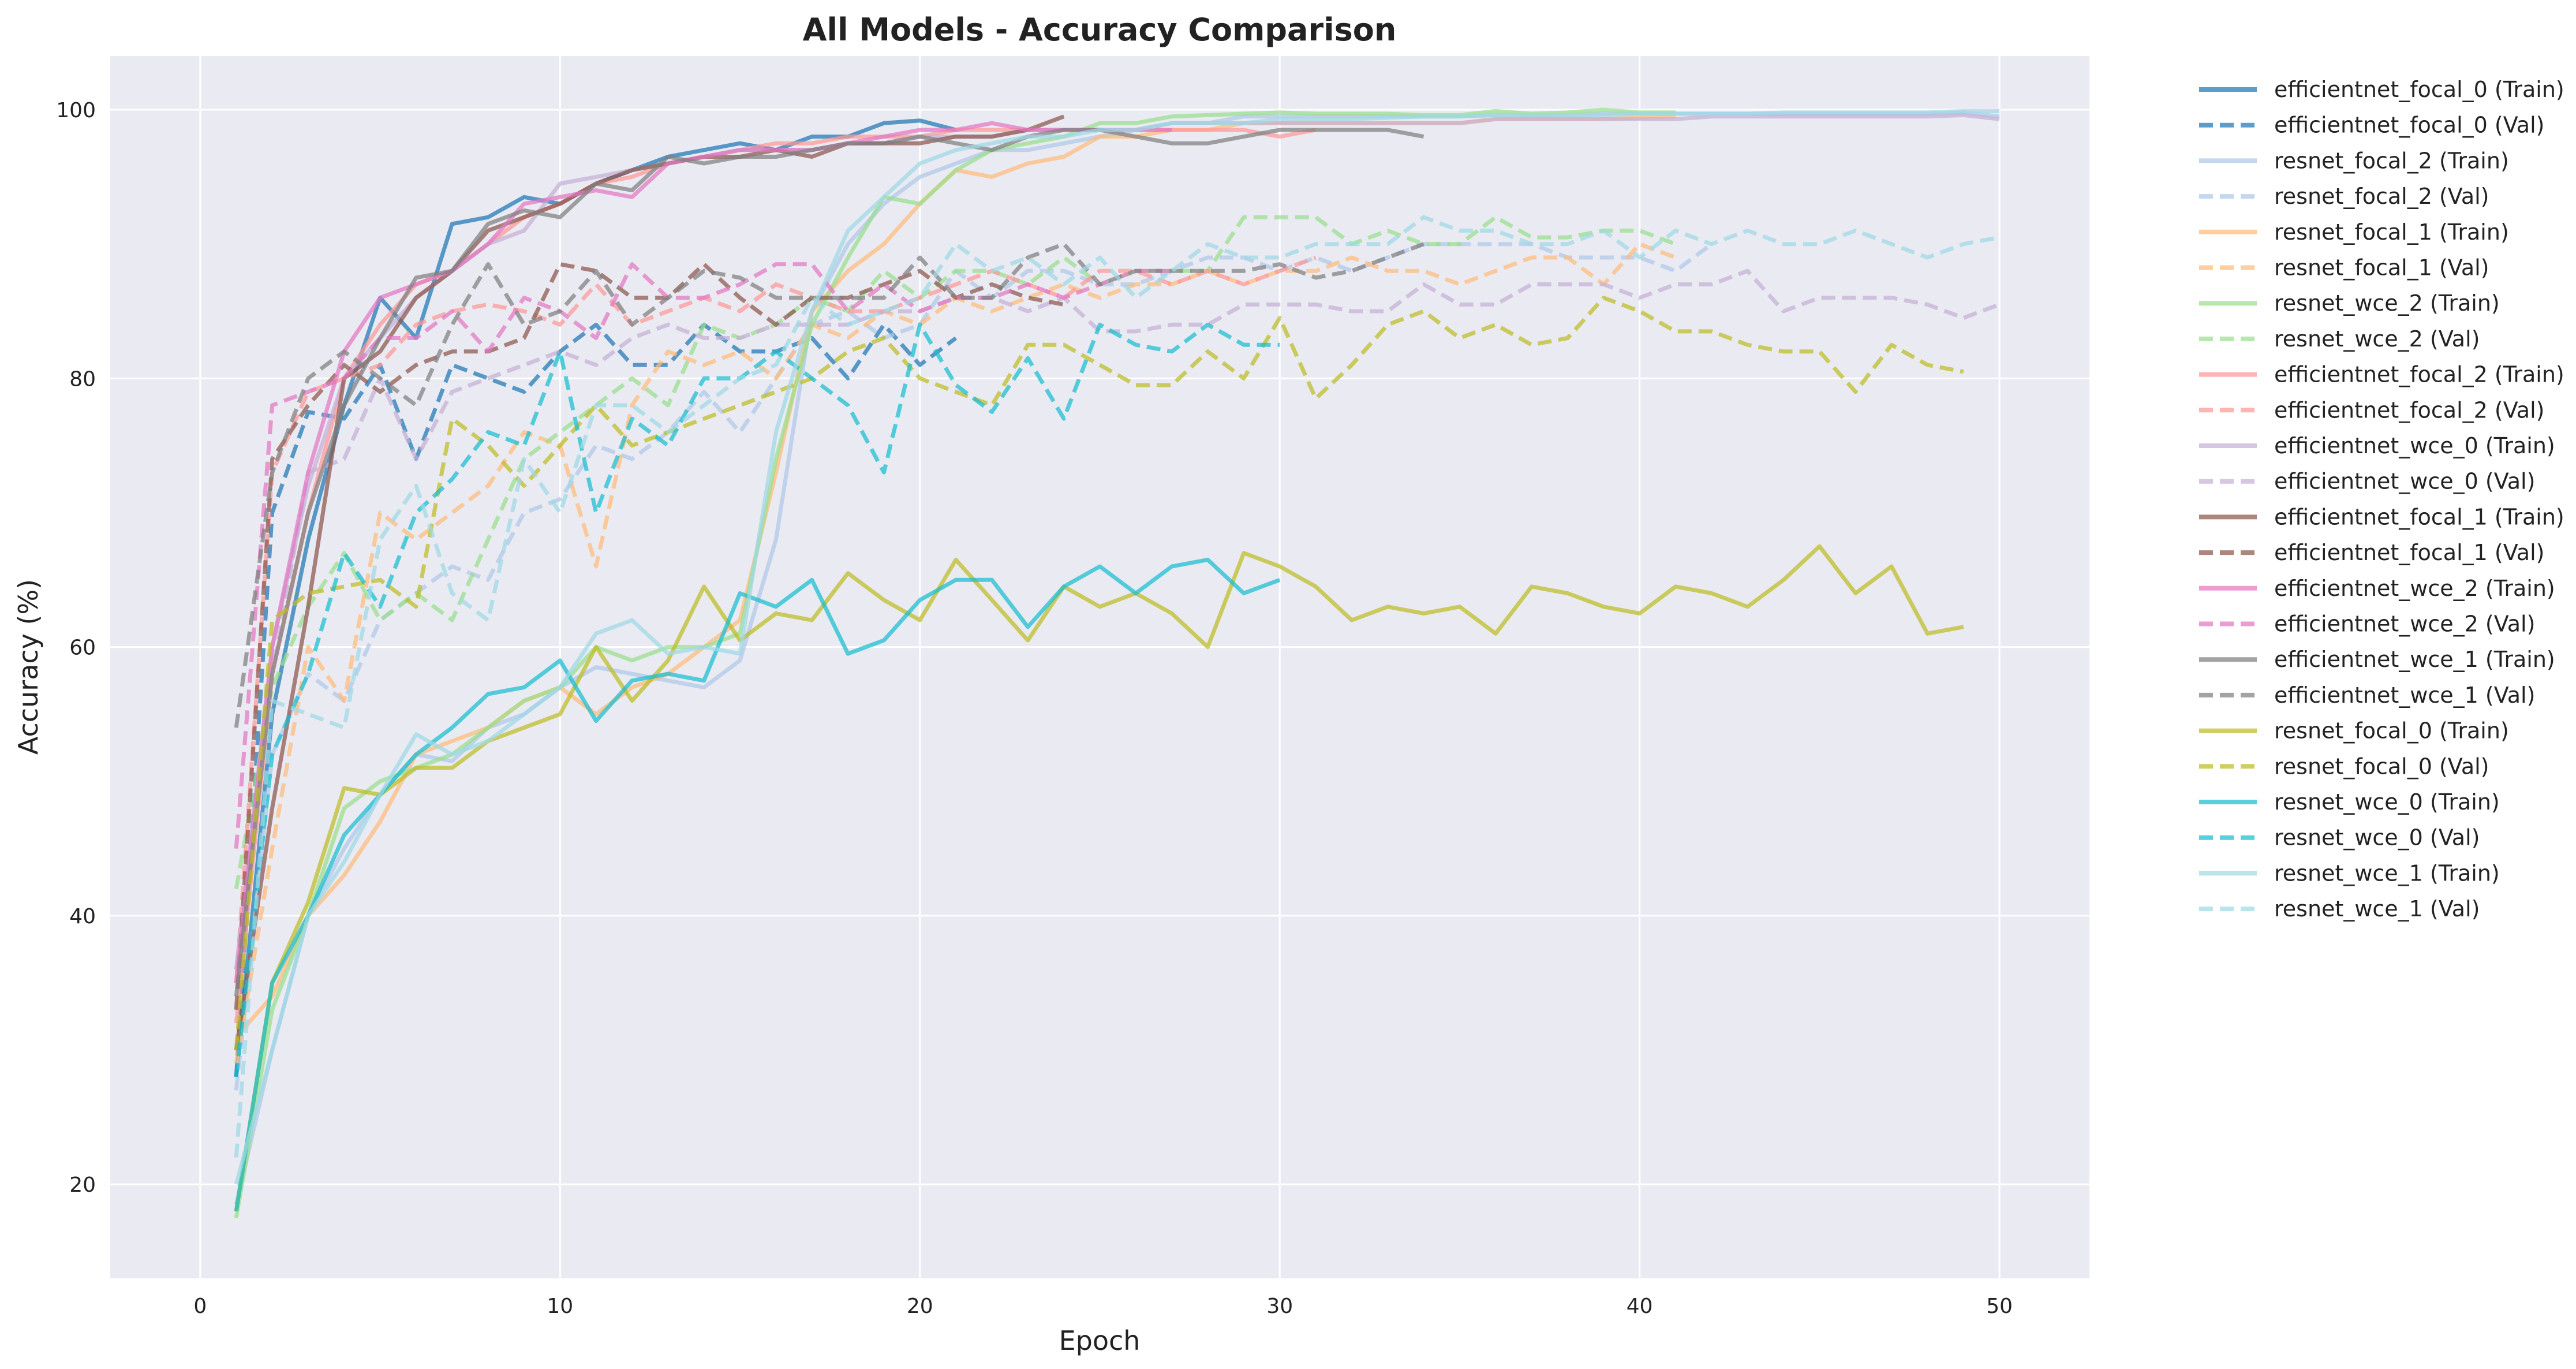  What do you see at coordinates (560, 1306) in the screenshot?
I see `x-tick-label: 10` at bounding box center [560, 1306].